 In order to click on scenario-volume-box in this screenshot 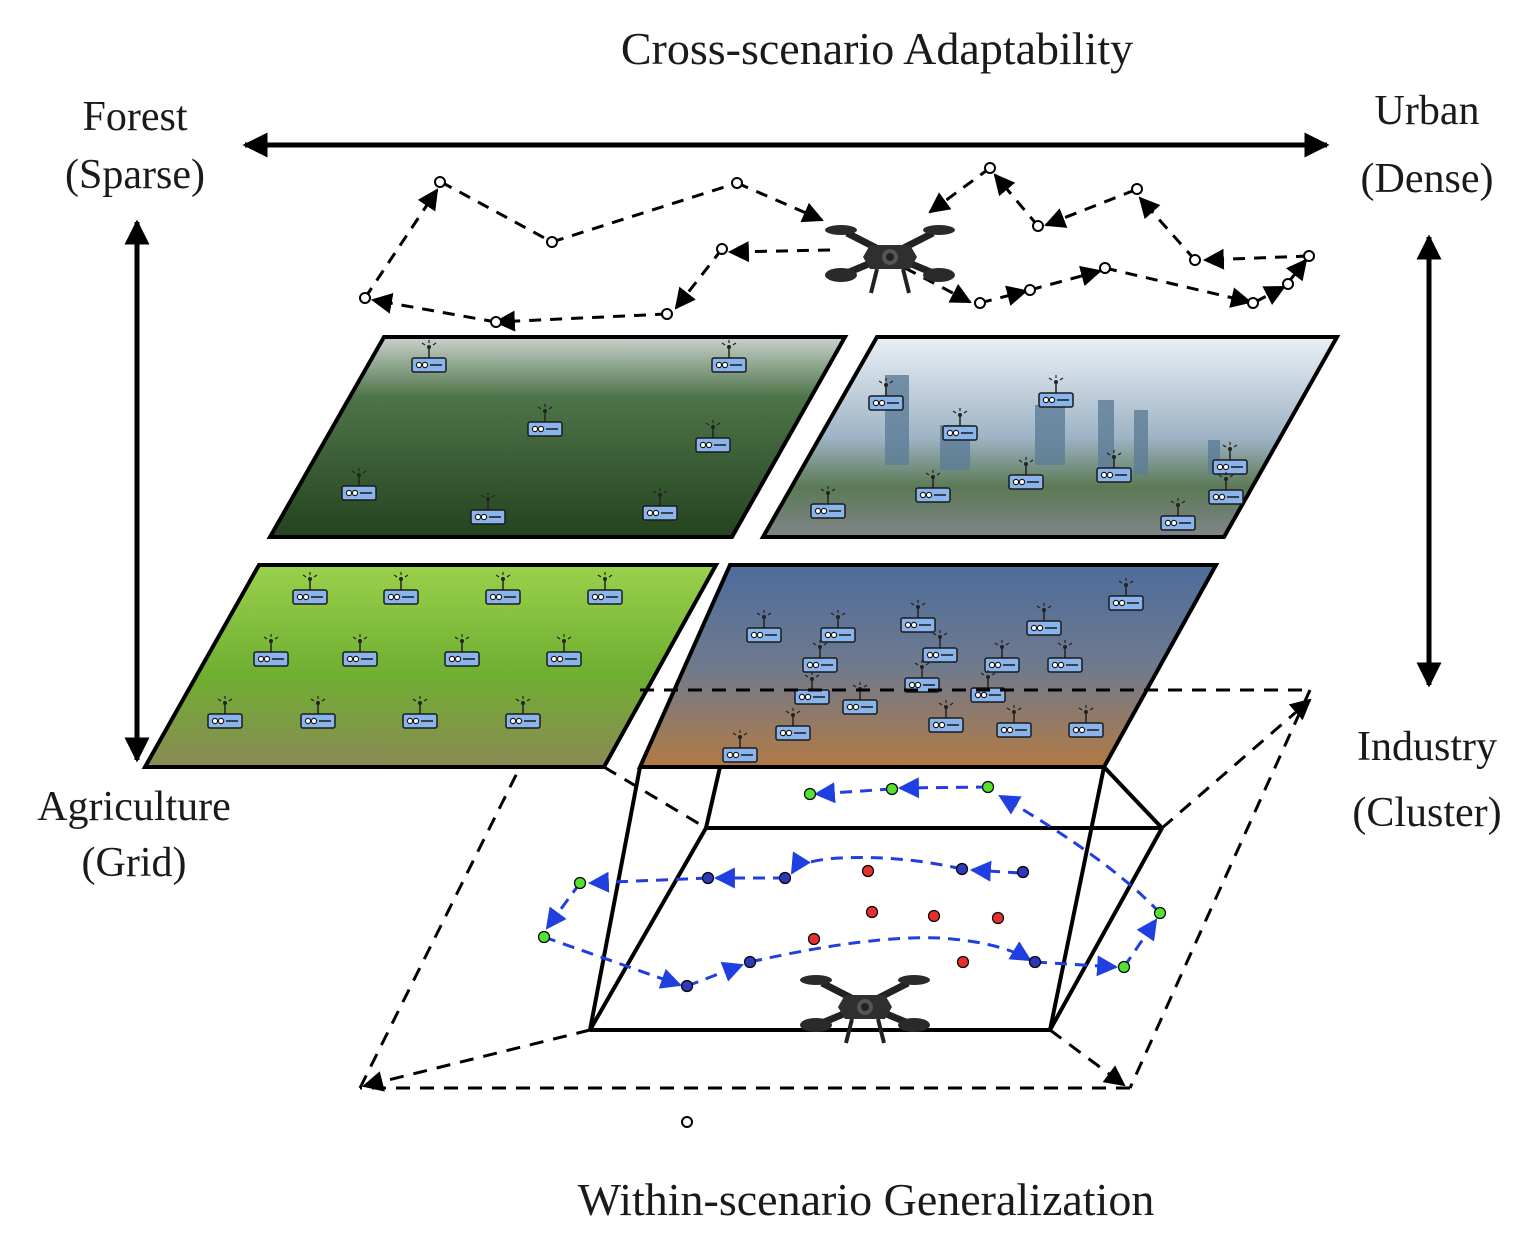, I will do `click(876, 898)`.